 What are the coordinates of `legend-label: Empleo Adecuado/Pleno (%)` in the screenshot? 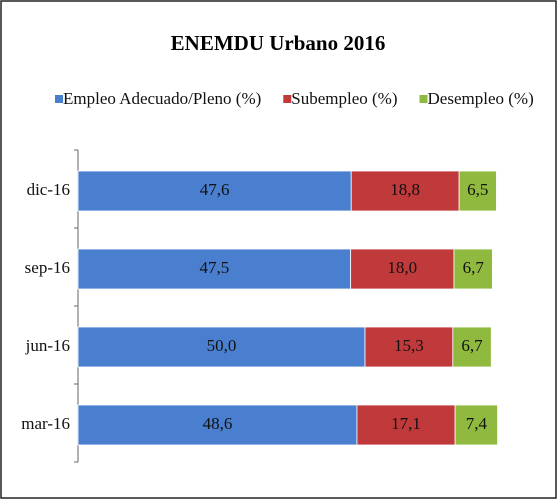 It's located at (162, 98).